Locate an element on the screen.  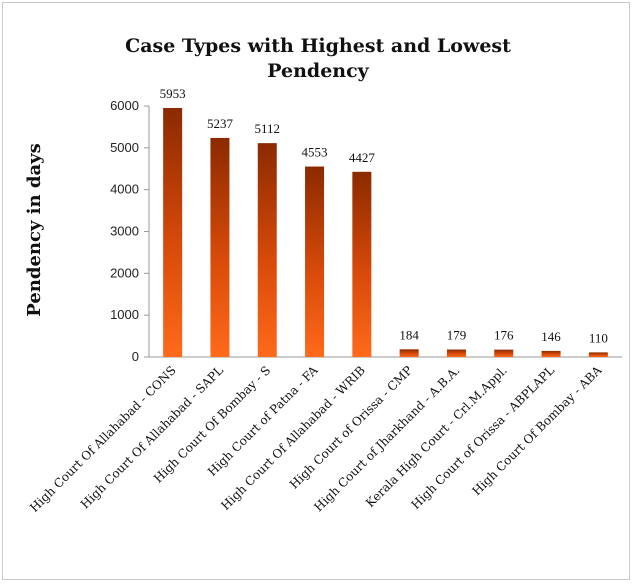
y-tick-label: 1000 is located at coordinates (124, 314).